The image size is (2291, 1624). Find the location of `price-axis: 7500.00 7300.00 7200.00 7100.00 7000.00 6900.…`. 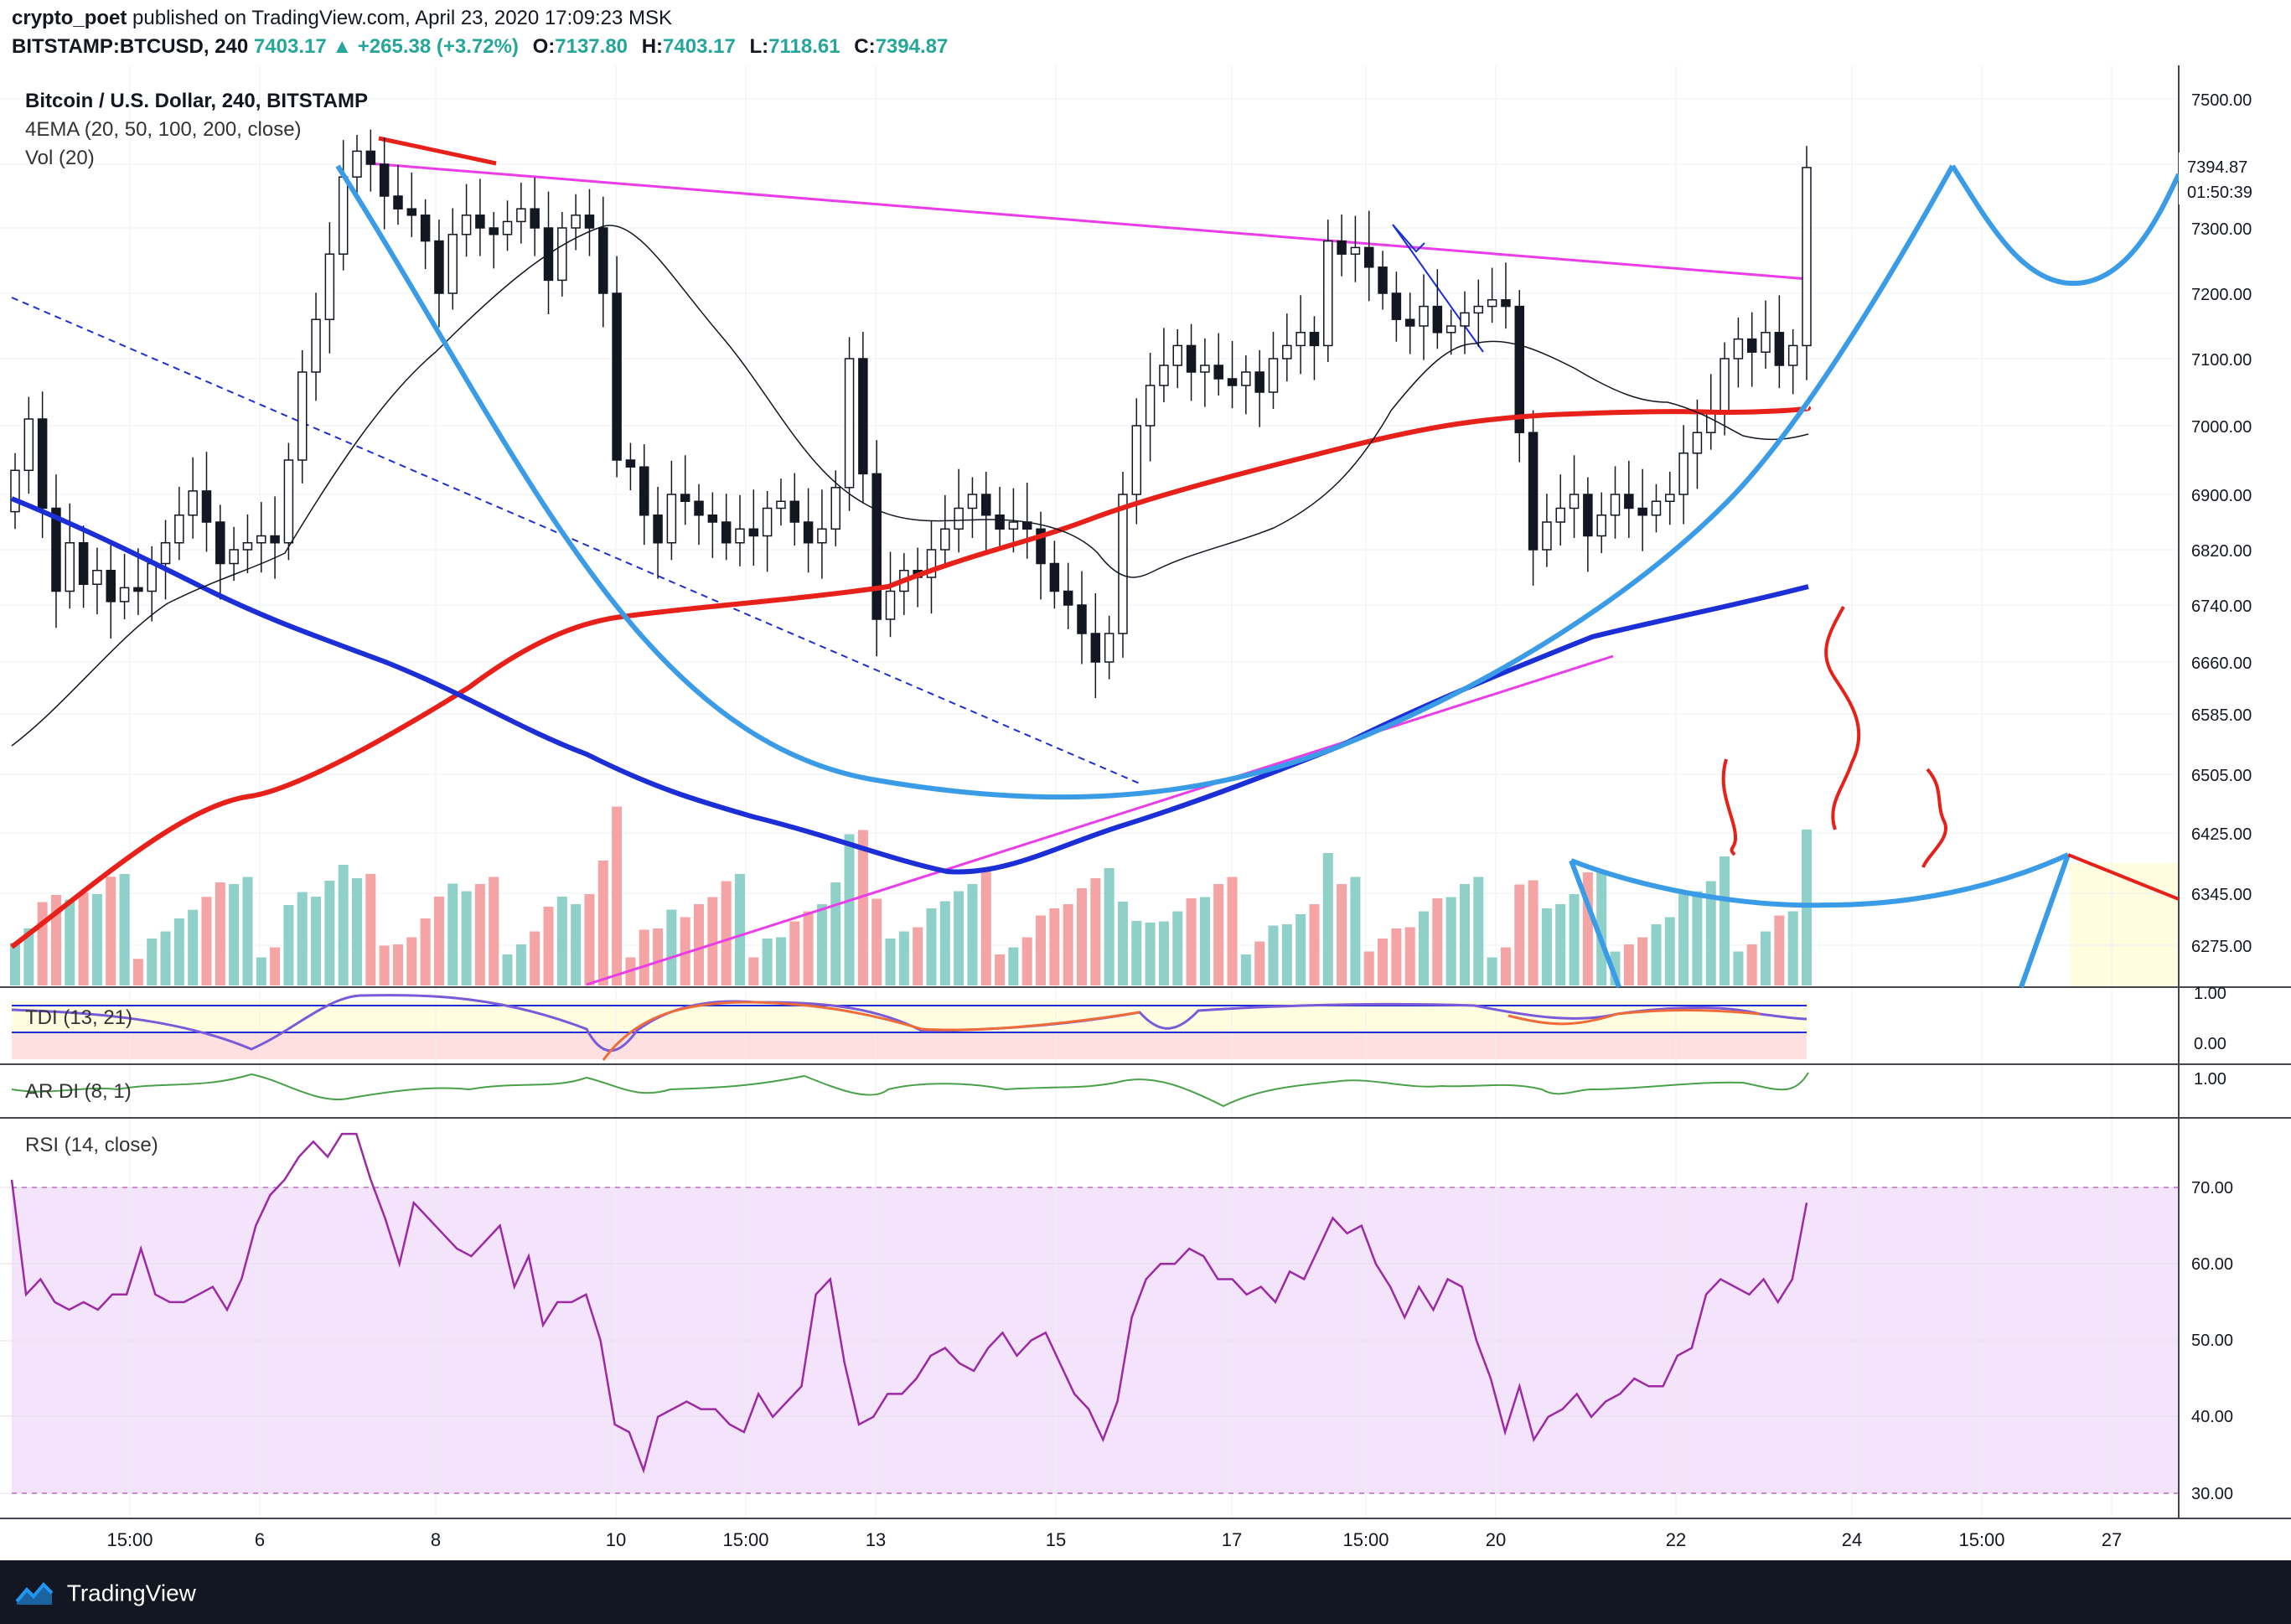

price-axis: 7500.00 7300.00 7200.00 7100.00 7000.00 6900.… is located at coordinates (2221, 797).